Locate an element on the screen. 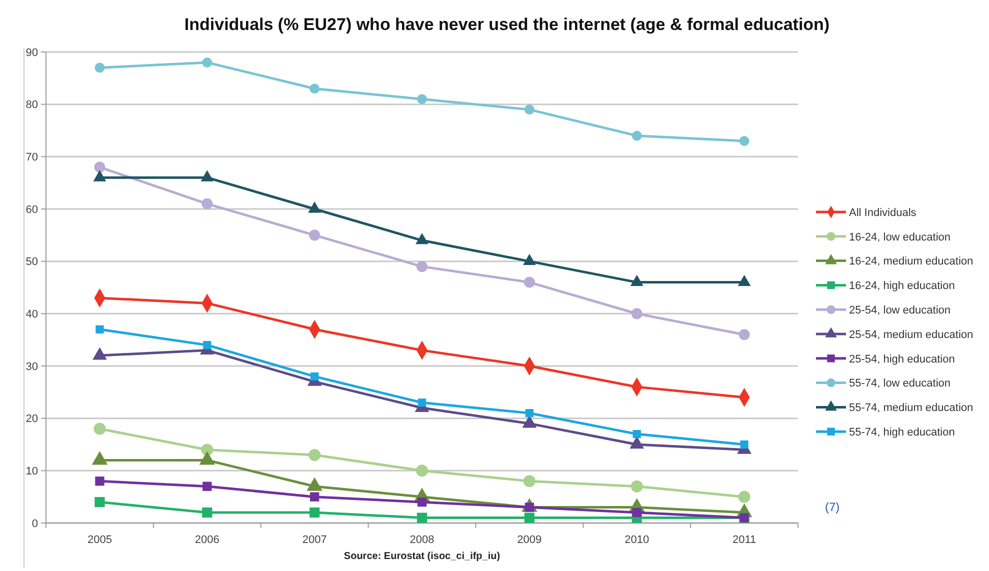 The width and height of the screenshot is (989, 571). legend-label: 25-54, high education is located at coordinates (902, 359).